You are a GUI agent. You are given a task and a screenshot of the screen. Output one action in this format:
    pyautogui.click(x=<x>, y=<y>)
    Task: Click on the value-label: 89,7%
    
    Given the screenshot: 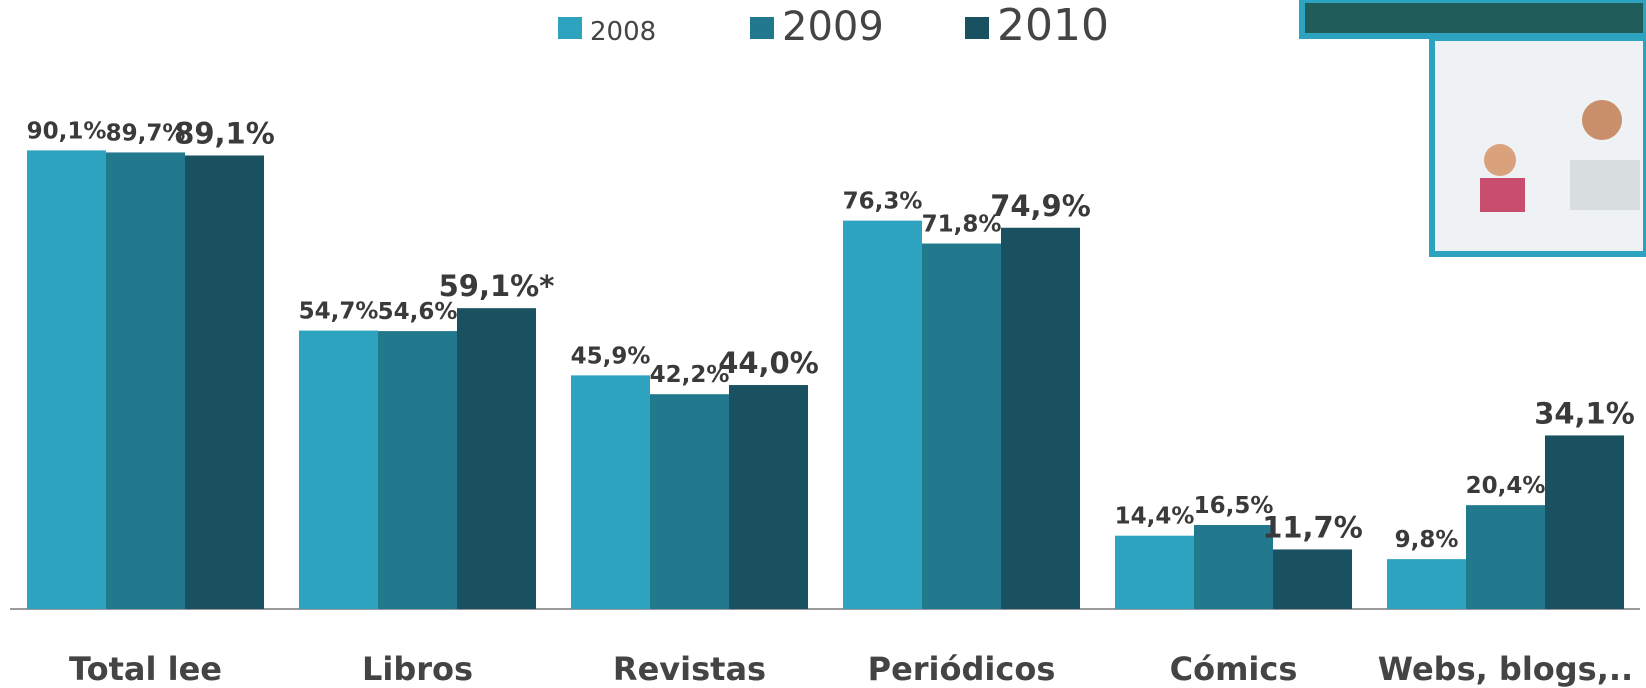 What is the action you would take?
    pyautogui.click(x=146, y=133)
    